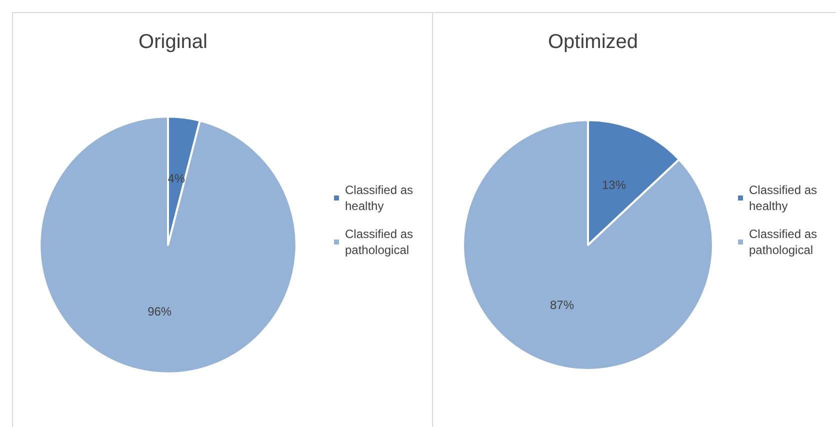  Describe the element at coordinates (173, 42) in the screenshot. I see `chart-title: Original` at that location.